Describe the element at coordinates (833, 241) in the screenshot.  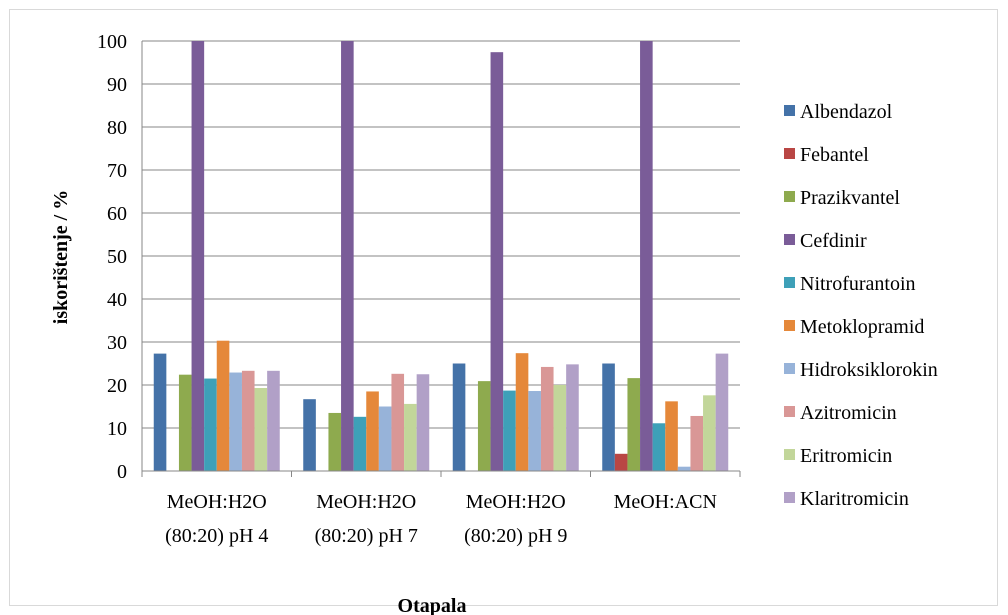
I see `legend-label: Cefdinir` at that location.